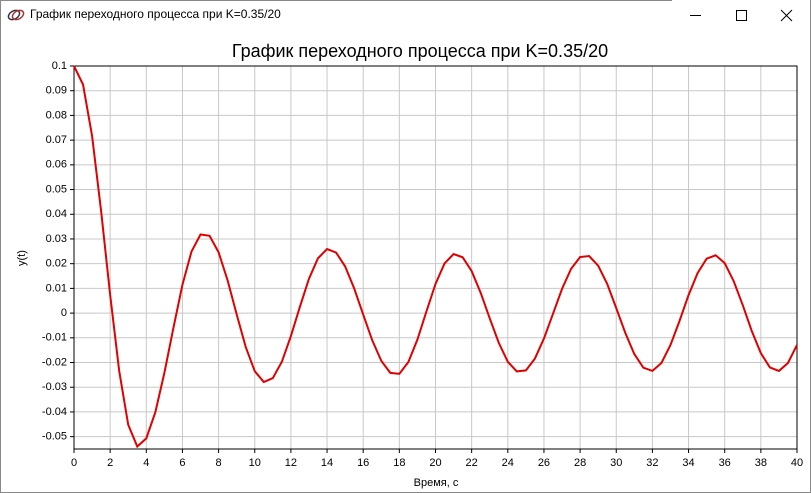 The width and height of the screenshot is (811, 493). What do you see at coordinates (435, 463) in the screenshot?
I see `x-tick-label: 20` at bounding box center [435, 463].